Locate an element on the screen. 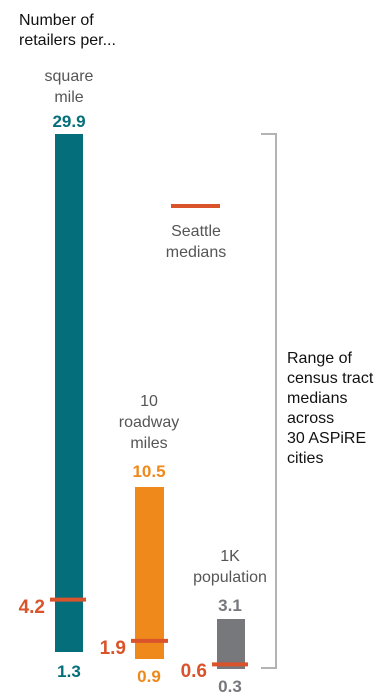  max-value-label: 3.1 is located at coordinates (230, 605).